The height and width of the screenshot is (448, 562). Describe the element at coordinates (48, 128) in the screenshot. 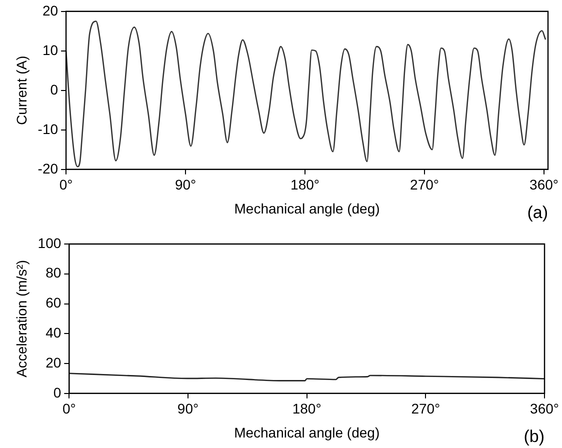

I see `y-tick-label: -10` at that location.